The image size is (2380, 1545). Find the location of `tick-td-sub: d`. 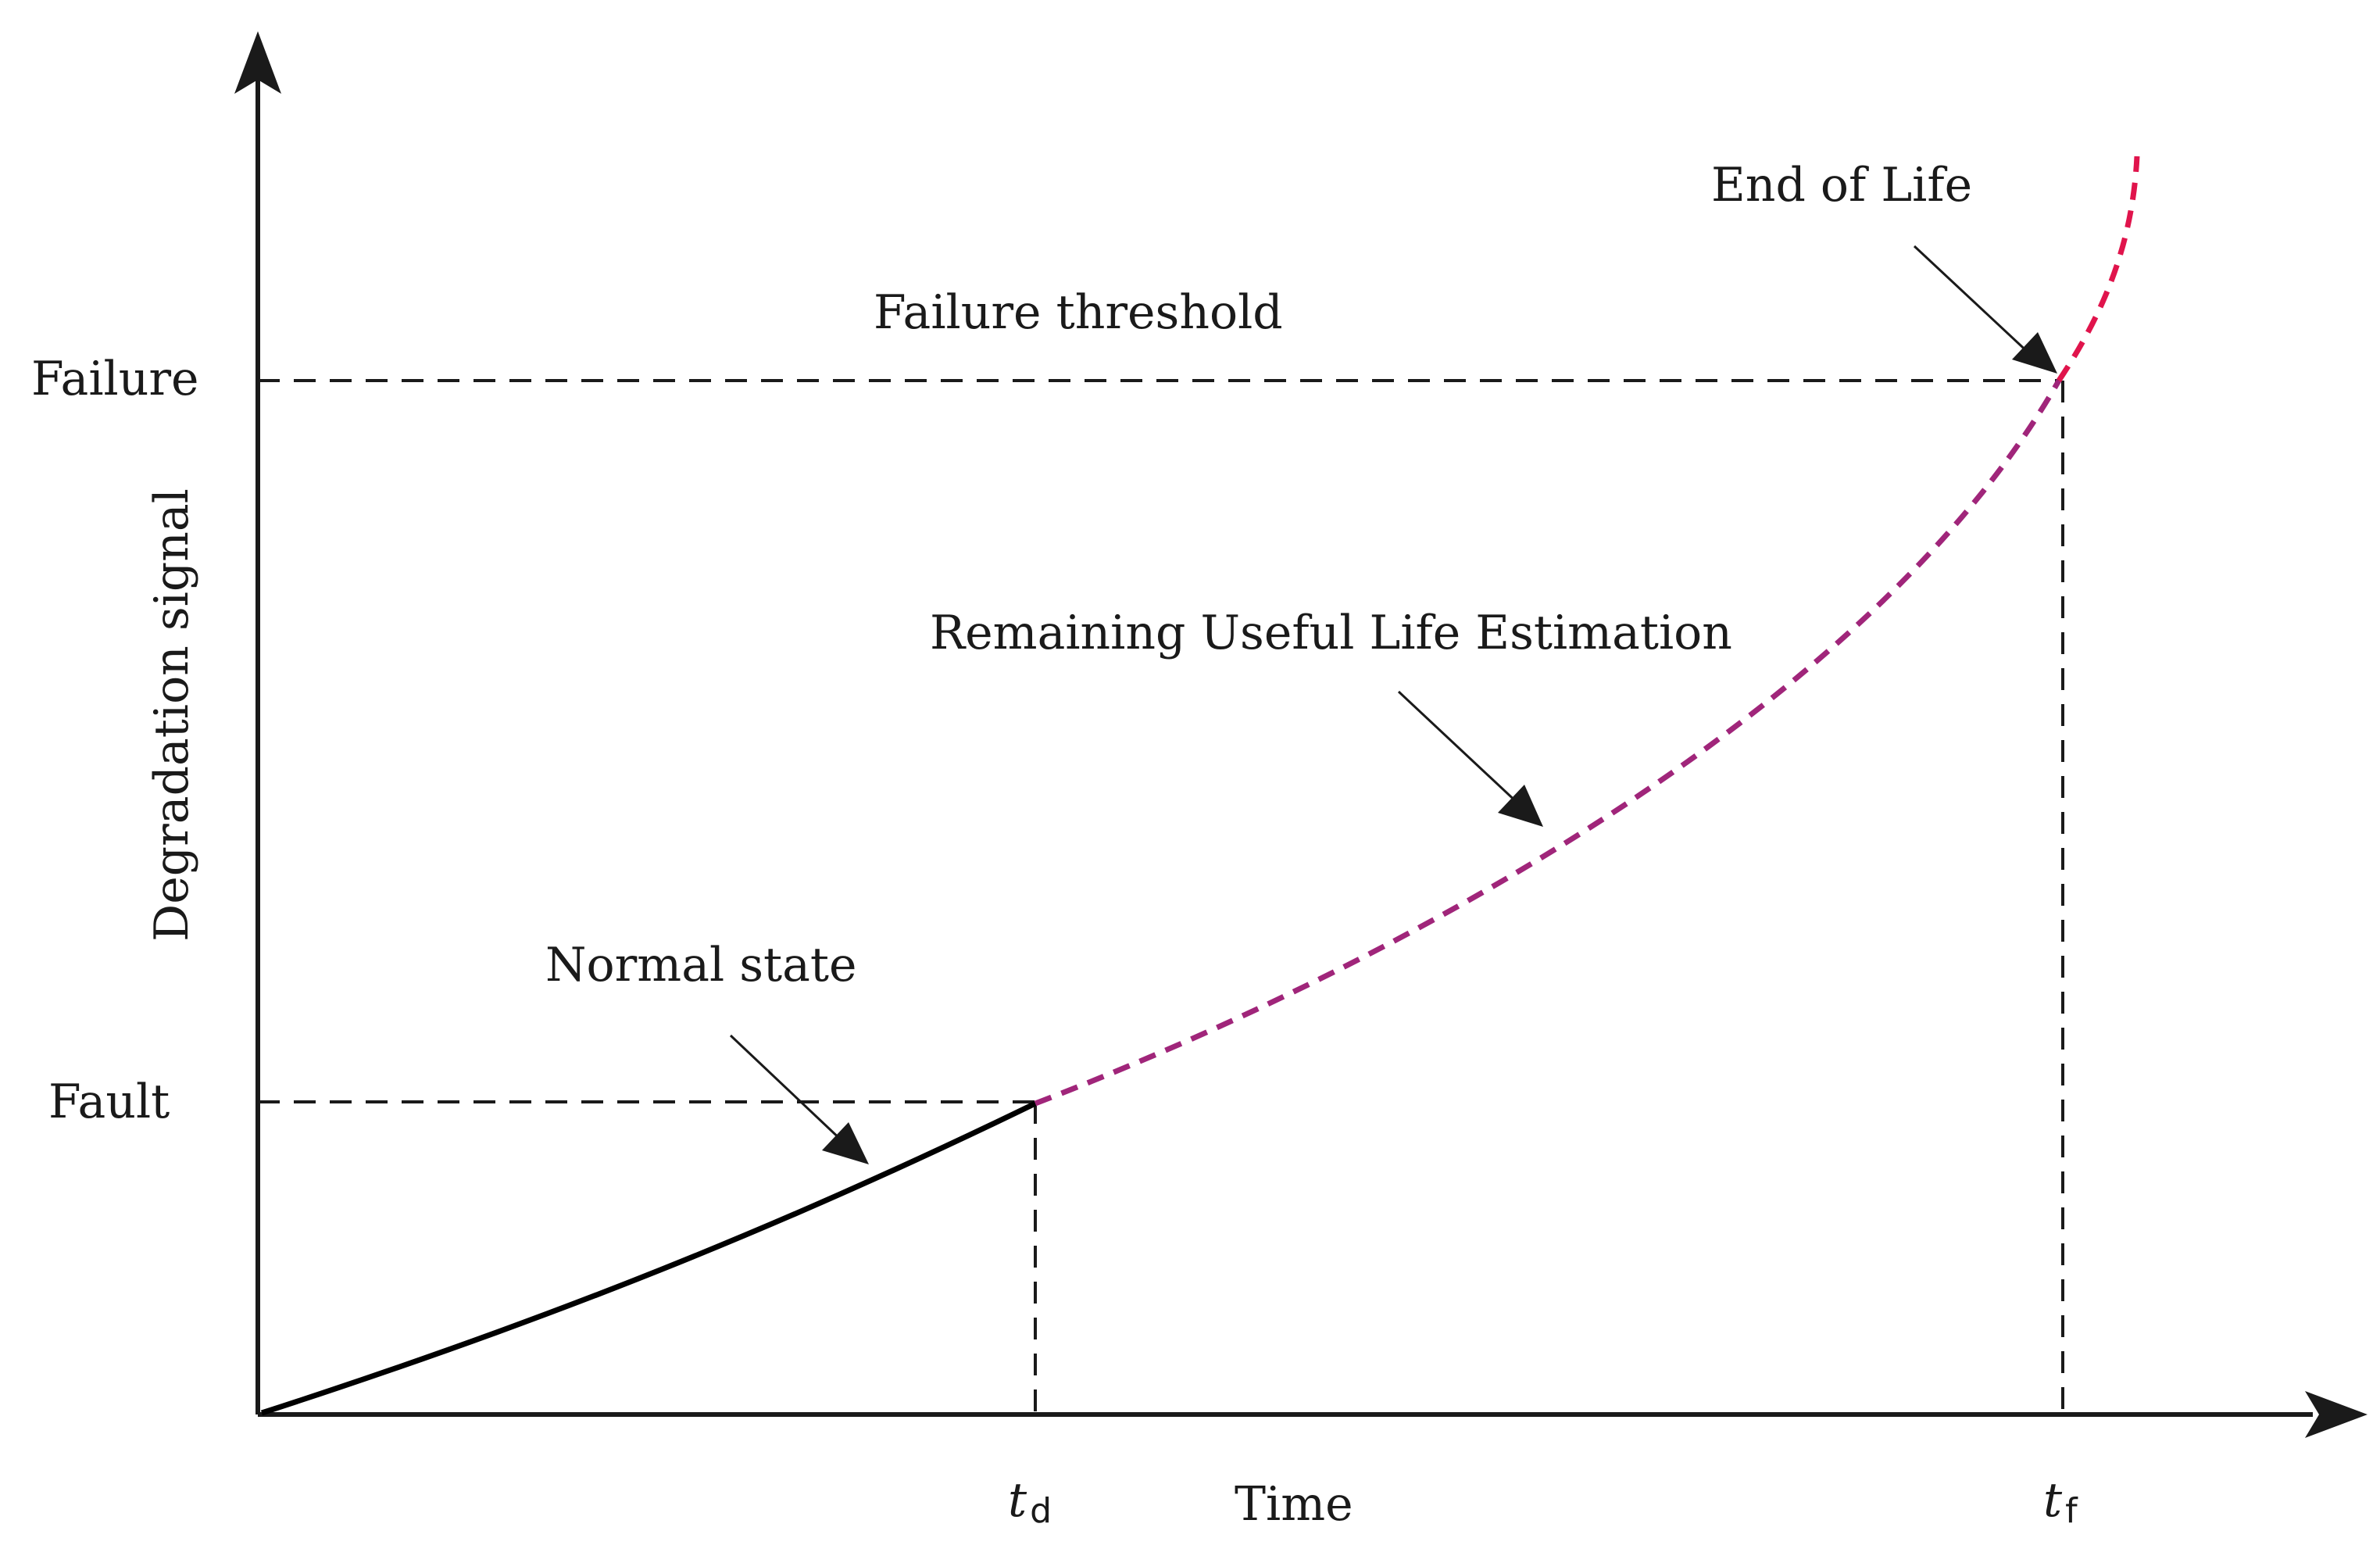

tick-td-sub: d is located at coordinates (1041, 1511).